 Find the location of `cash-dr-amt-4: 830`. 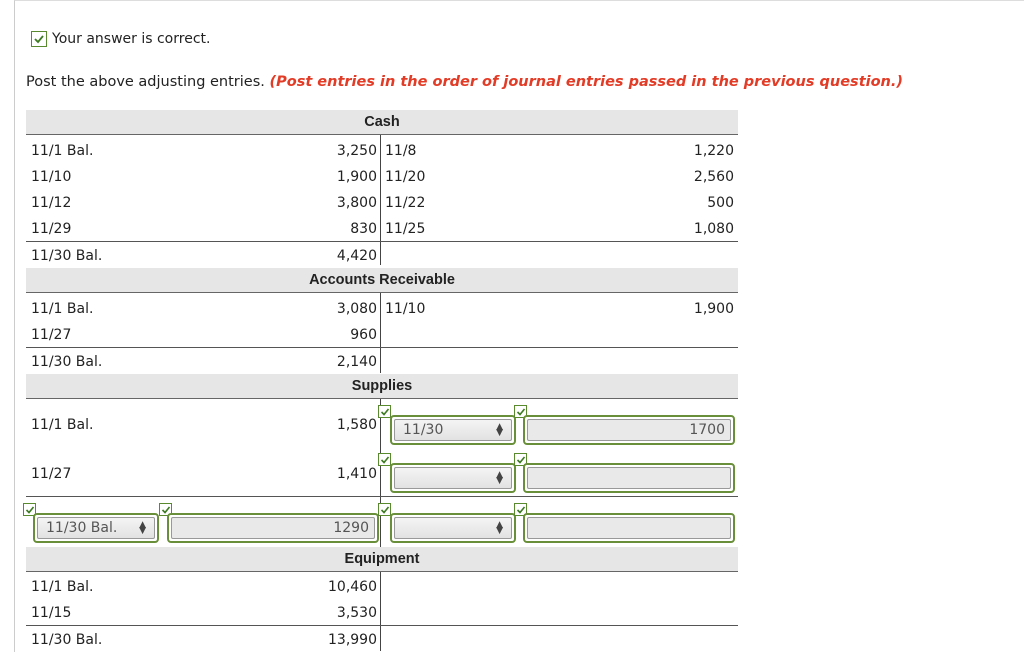

cash-dr-amt-4: 830 is located at coordinates (363, 229).